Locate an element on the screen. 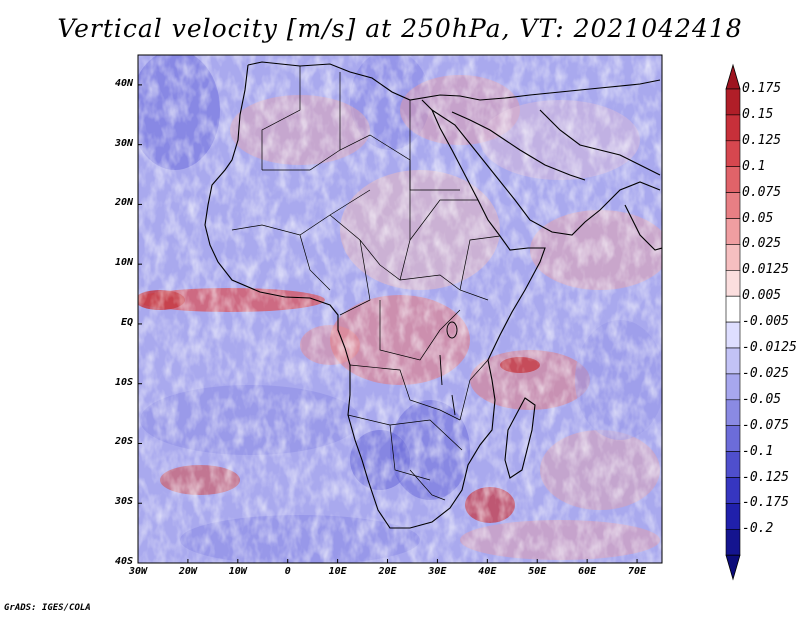 This screenshot has width=800, height=618. colorbar-label: 0.175 is located at coordinates (762, 88).